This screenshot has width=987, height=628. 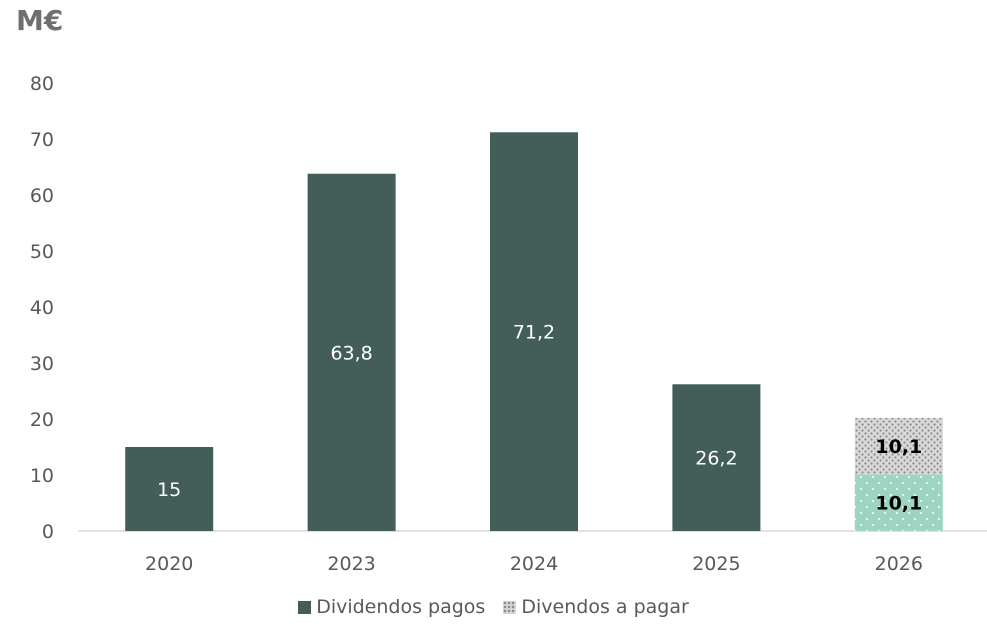 I want to click on x-tick-label: 2020, so click(x=169, y=564).